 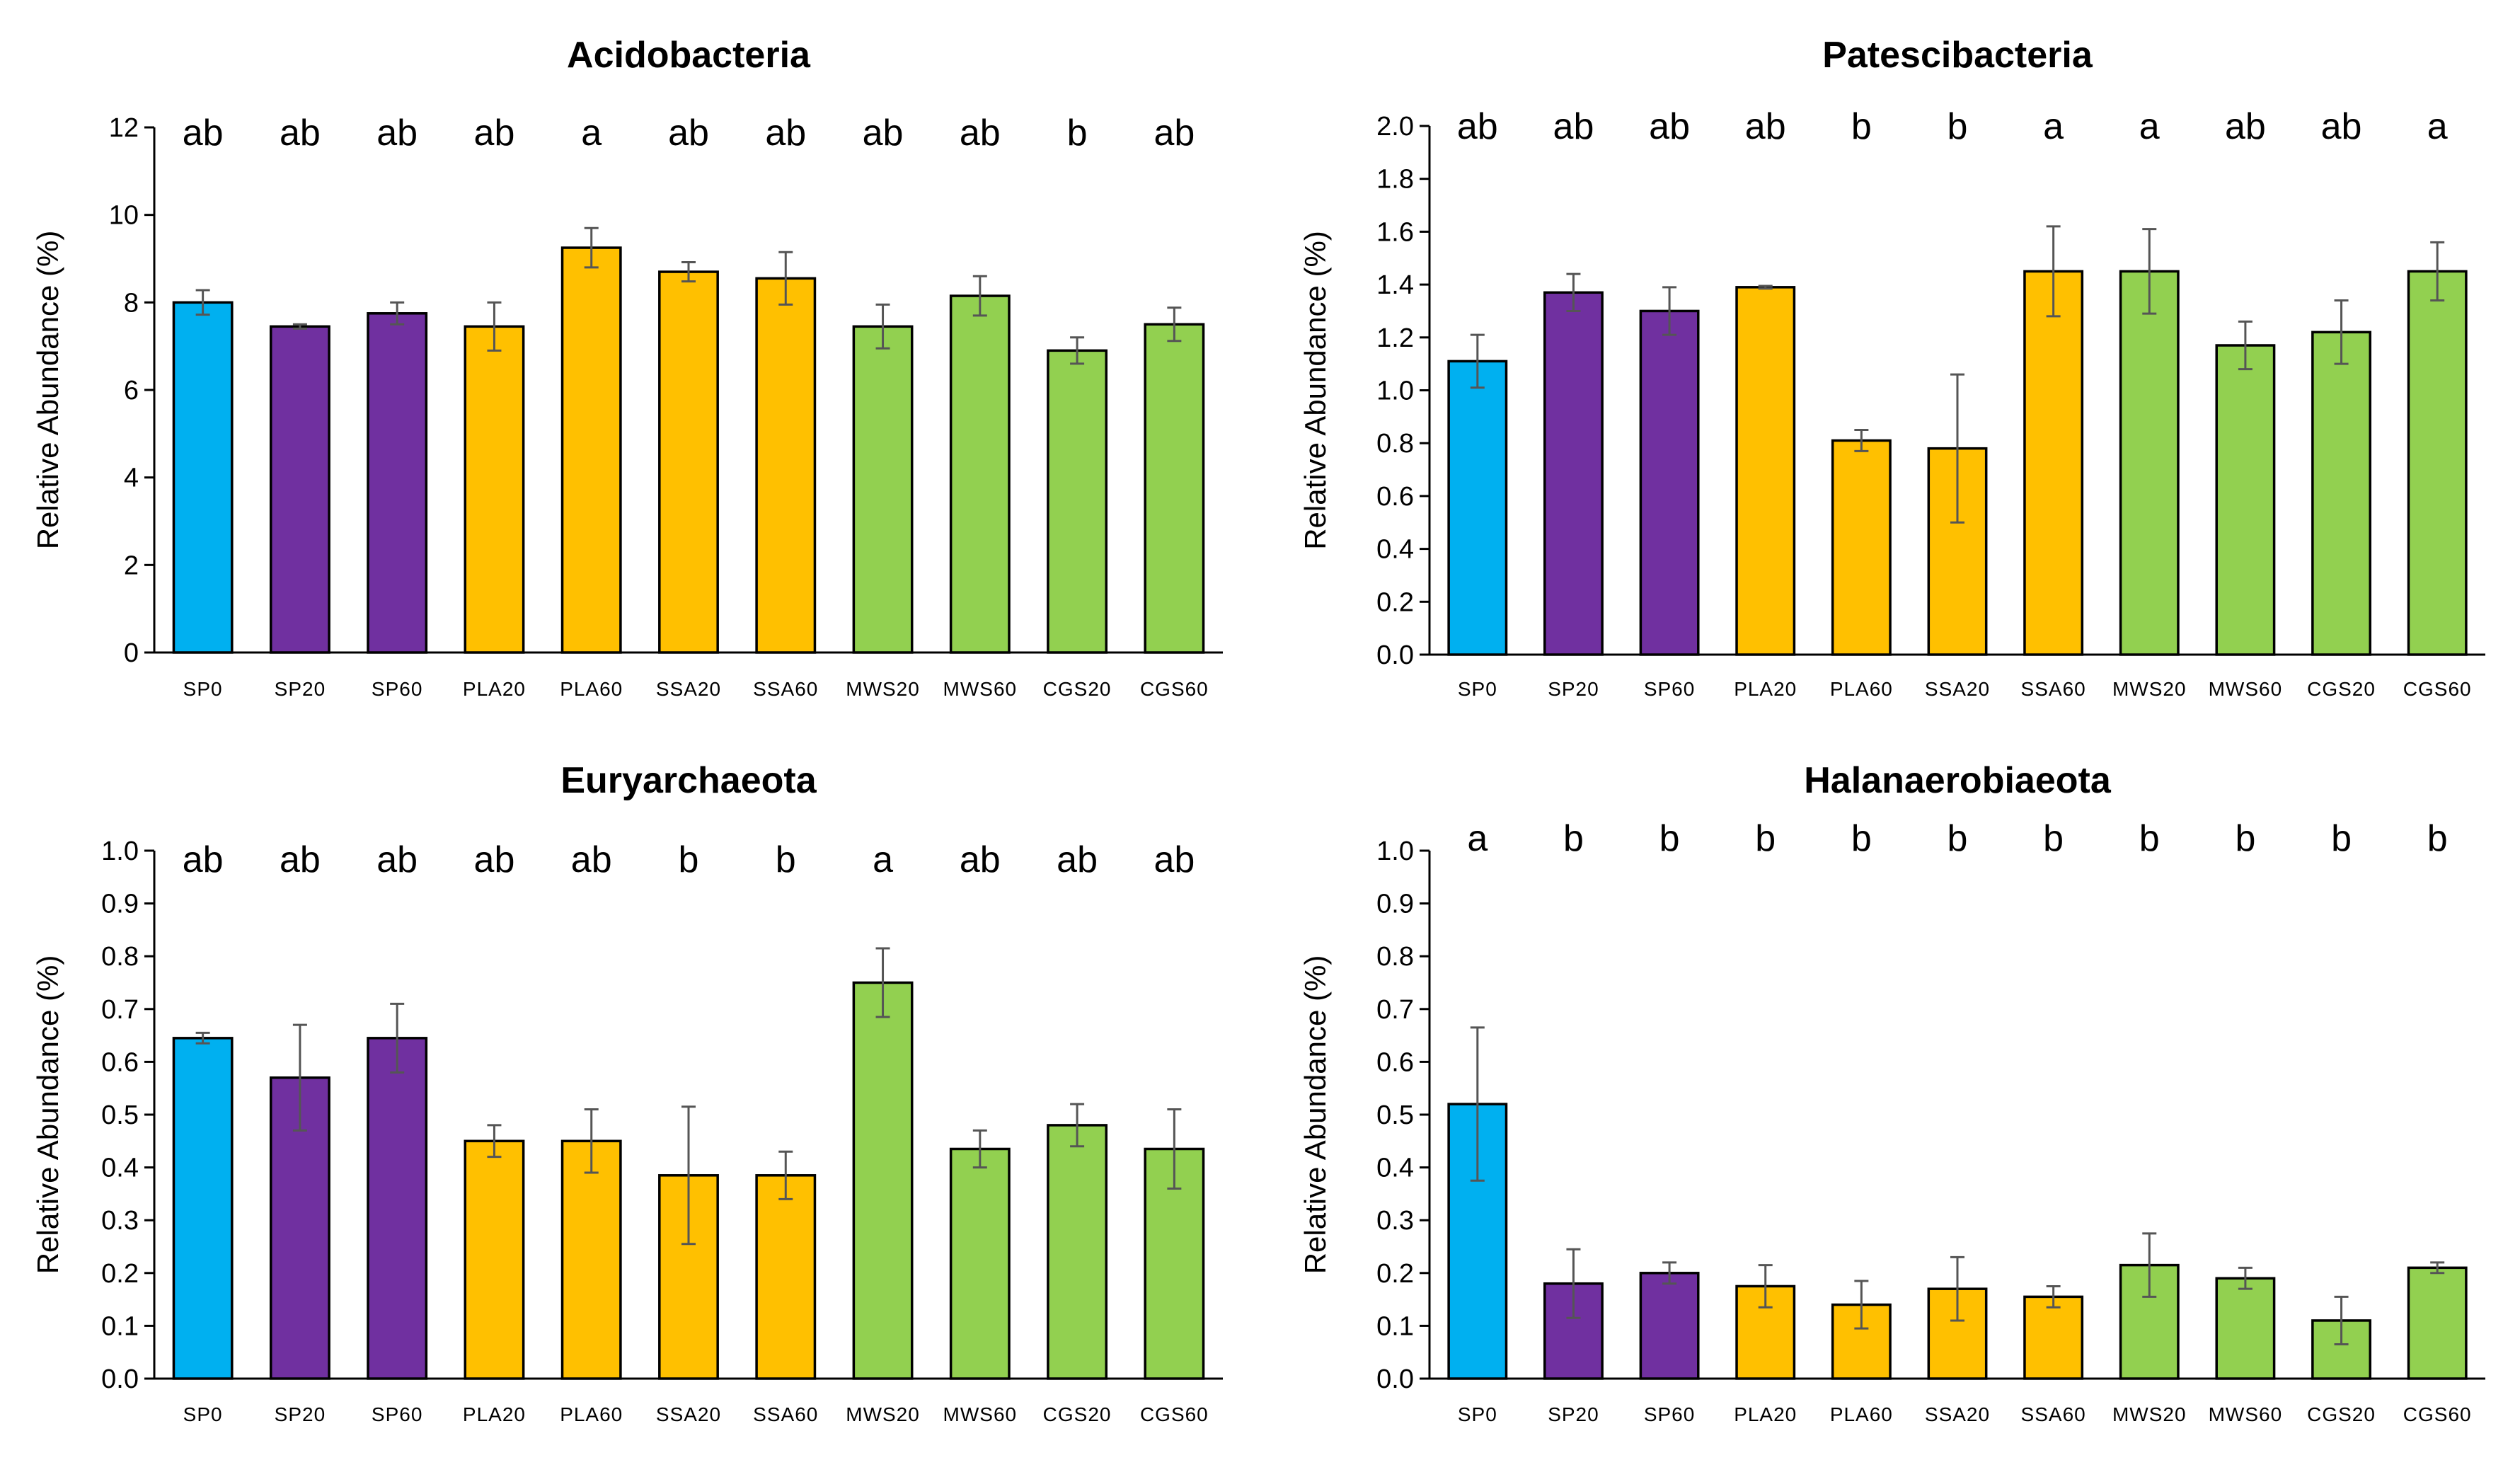 What do you see at coordinates (2054, 126) in the screenshot?
I see `significance-letter: a` at bounding box center [2054, 126].